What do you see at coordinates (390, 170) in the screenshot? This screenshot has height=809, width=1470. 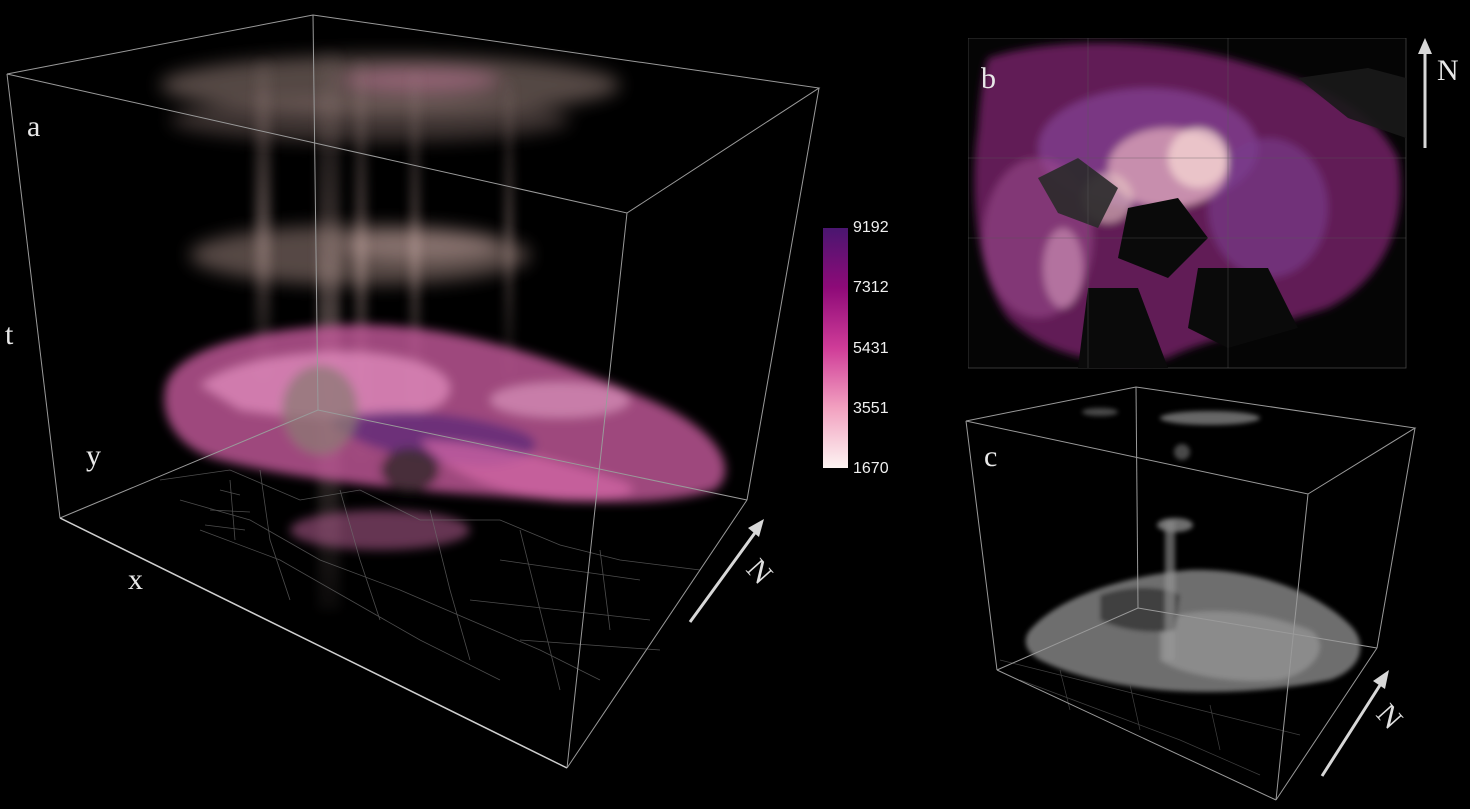 I see `upper-volume-haze` at bounding box center [390, 170].